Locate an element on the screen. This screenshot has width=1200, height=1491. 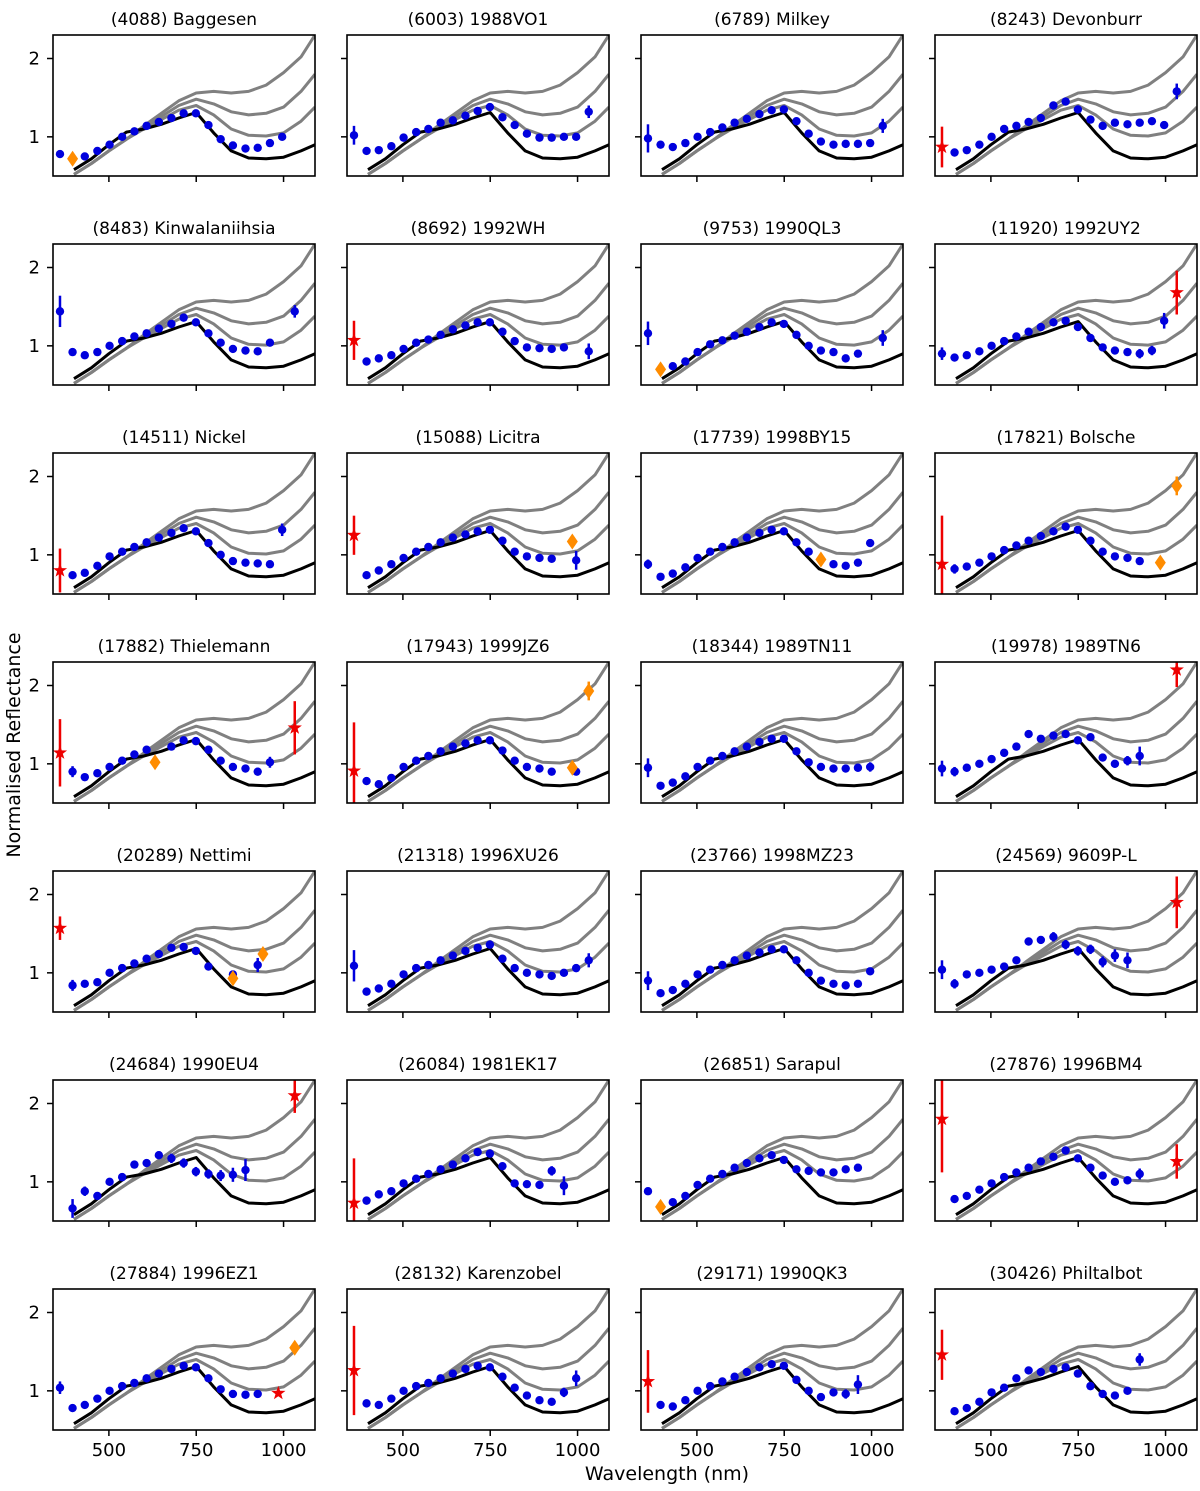
panel-title: (27884) 1996EZ1 is located at coordinates (183, 1274).